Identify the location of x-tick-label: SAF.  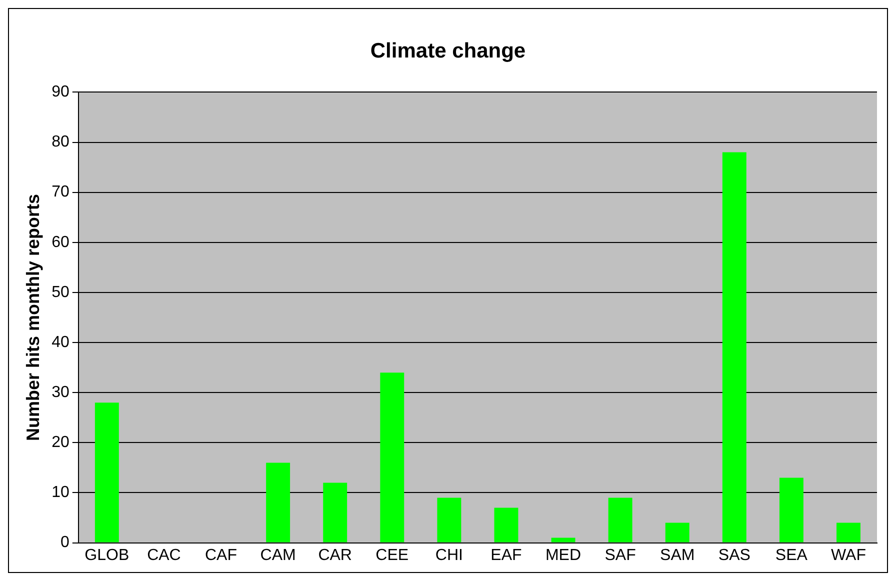
(620, 555).